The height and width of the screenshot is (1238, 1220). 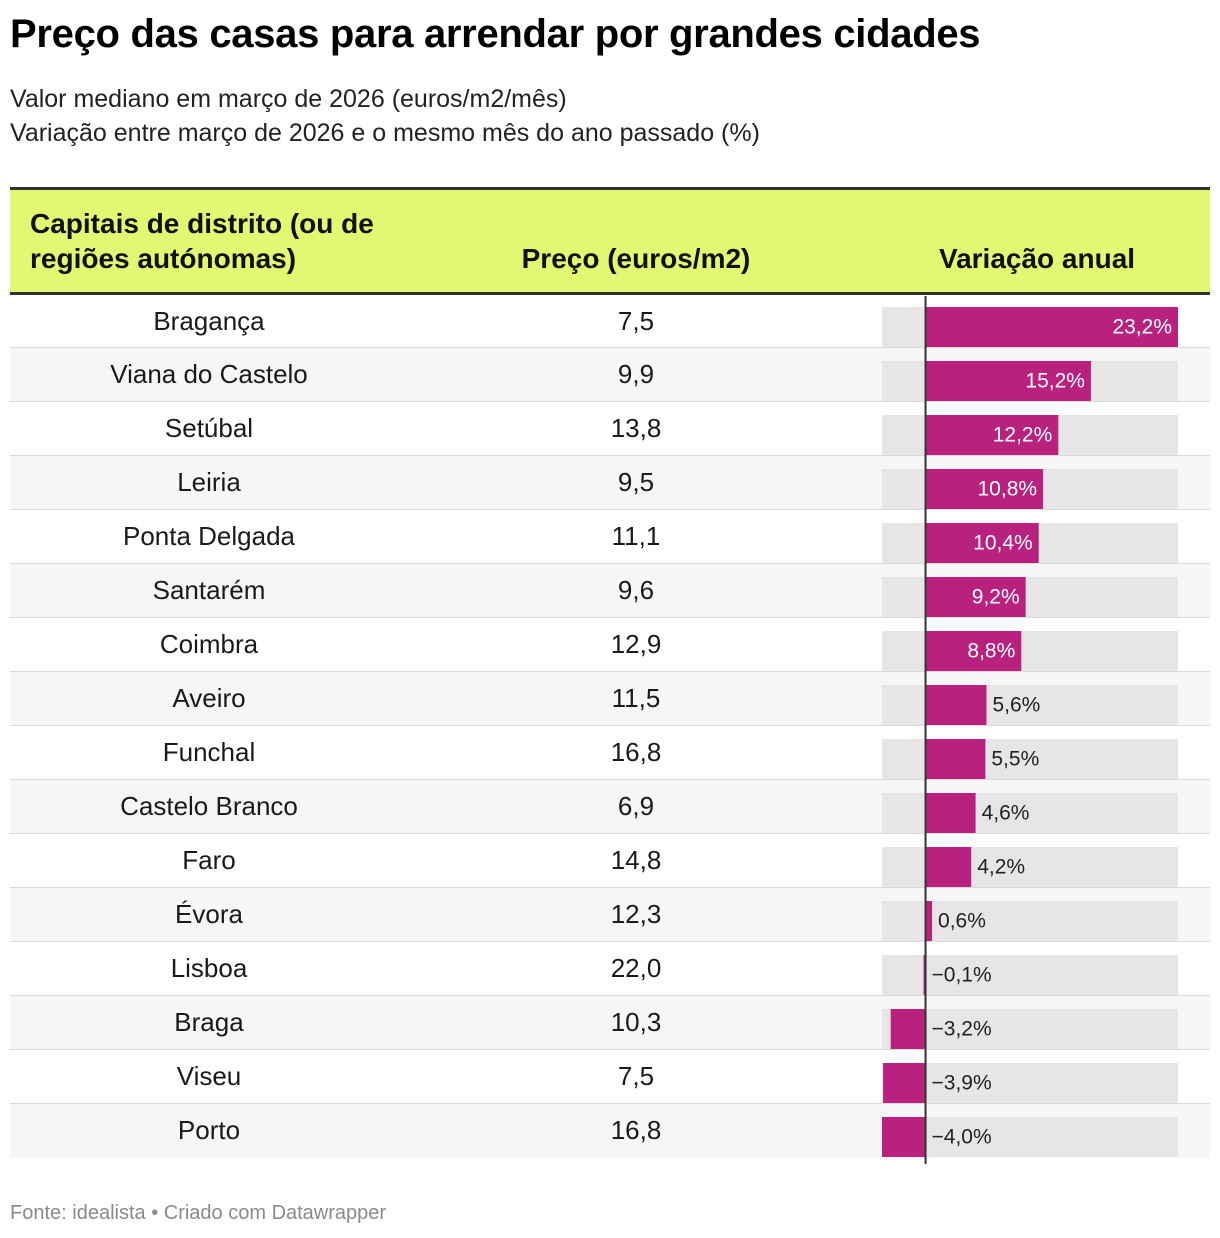 I want to click on column-header-price: Preço (euros/m2), so click(x=636, y=241).